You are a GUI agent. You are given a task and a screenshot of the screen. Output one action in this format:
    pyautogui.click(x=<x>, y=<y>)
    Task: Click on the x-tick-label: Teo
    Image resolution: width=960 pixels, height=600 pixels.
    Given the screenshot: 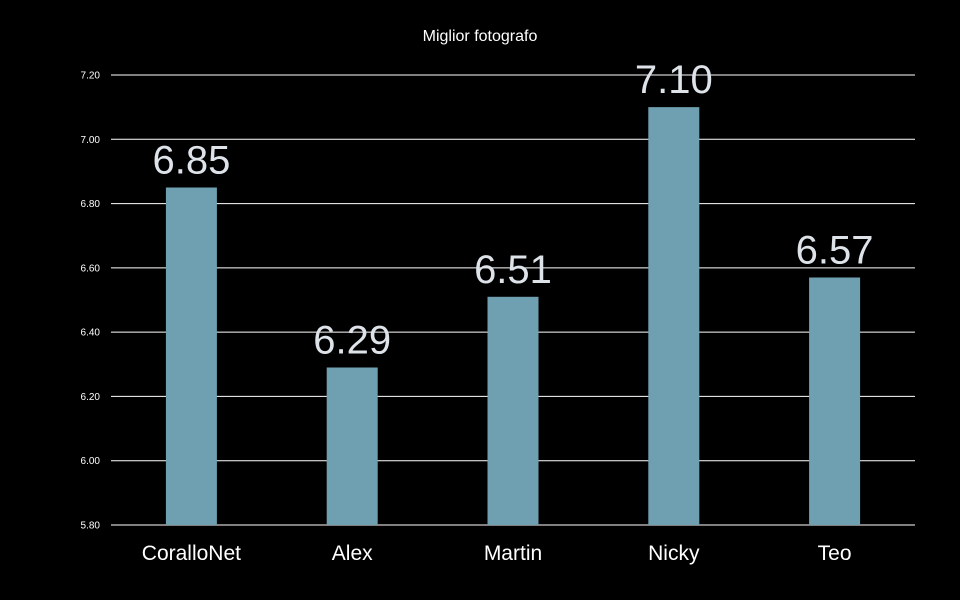 What is the action you would take?
    pyautogui.click(x=835, y=553)
    